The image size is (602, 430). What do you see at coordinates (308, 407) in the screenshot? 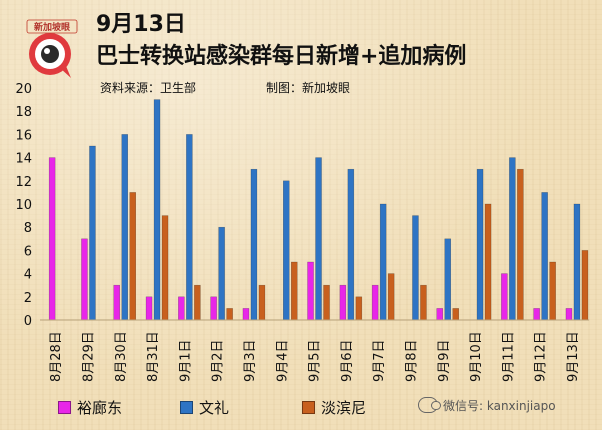
I see `legend-swatch-tampines` at bounding box center [308, 407].